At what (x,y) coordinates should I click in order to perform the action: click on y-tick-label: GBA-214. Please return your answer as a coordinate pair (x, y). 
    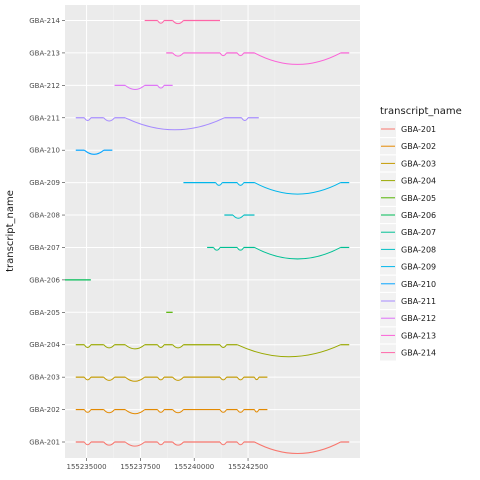
    Looking at the image, I should click on (44, 21).